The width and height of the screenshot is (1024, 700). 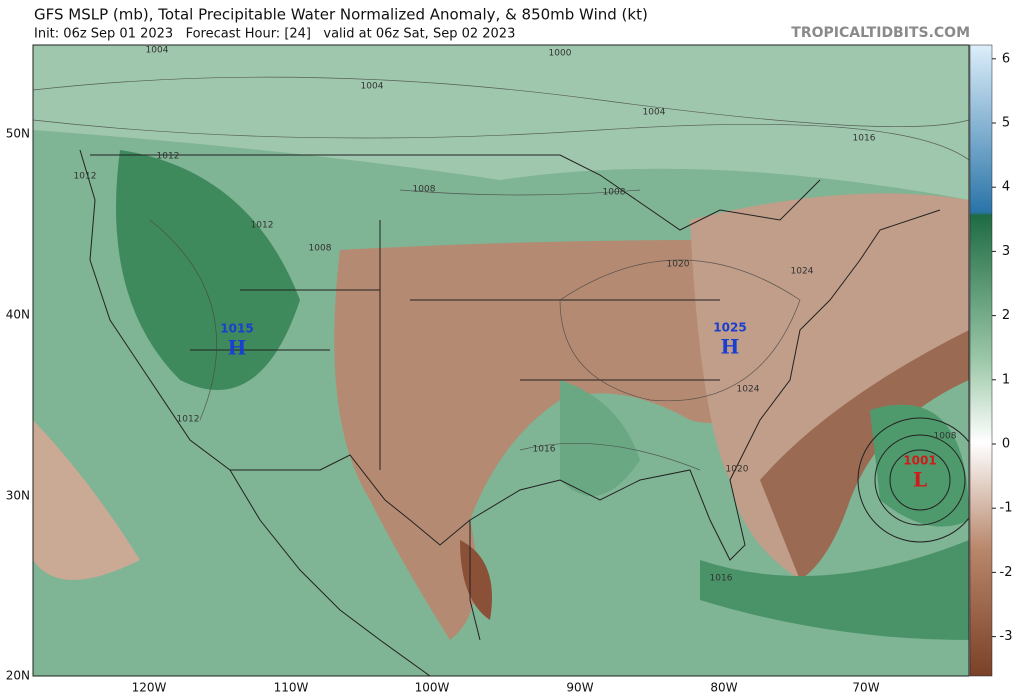 What do you see at coordinates (560, 54) in the screenshot?
I see `isobar-label: 1000` at bounding box center [560, 54].